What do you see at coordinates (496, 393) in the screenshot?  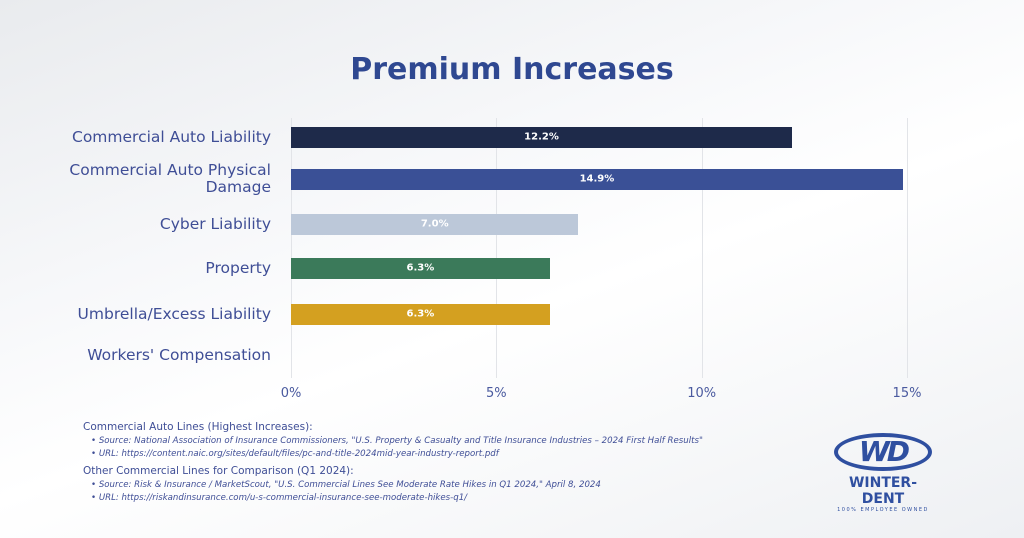 I see `x-tick-label: 5%` at bounding box center [496, 393].